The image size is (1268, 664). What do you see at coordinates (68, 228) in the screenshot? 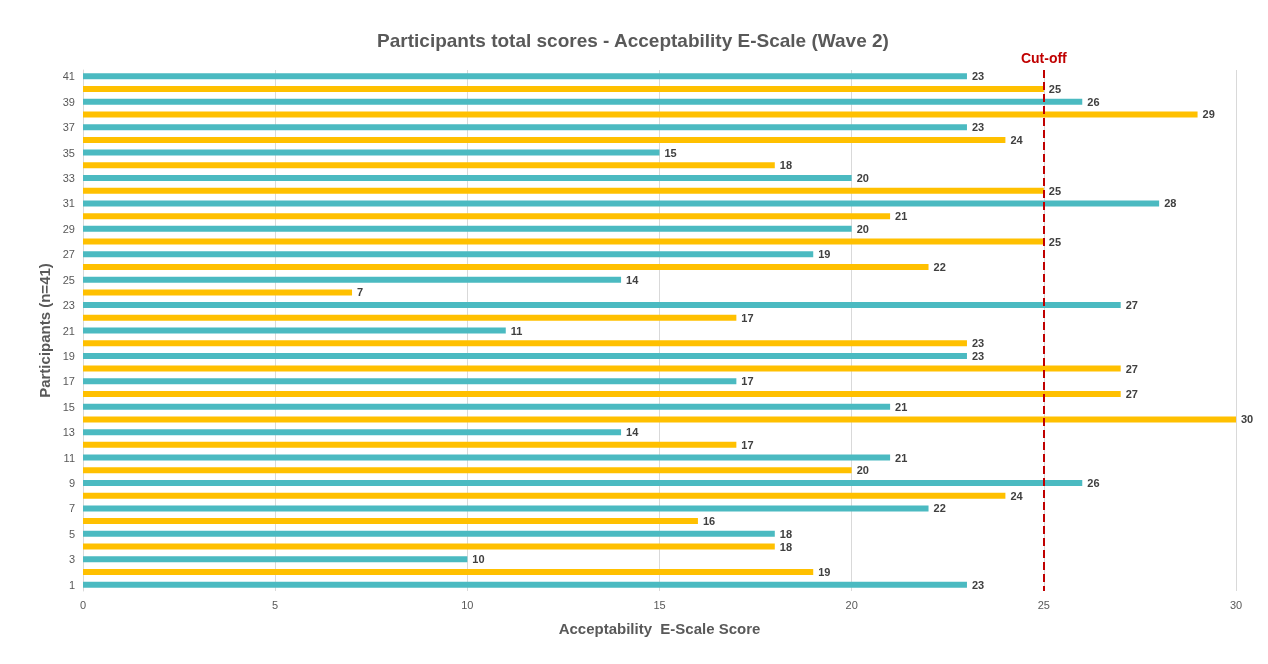
I see `y-tick-label: 29` at bounding box center [68, 228].